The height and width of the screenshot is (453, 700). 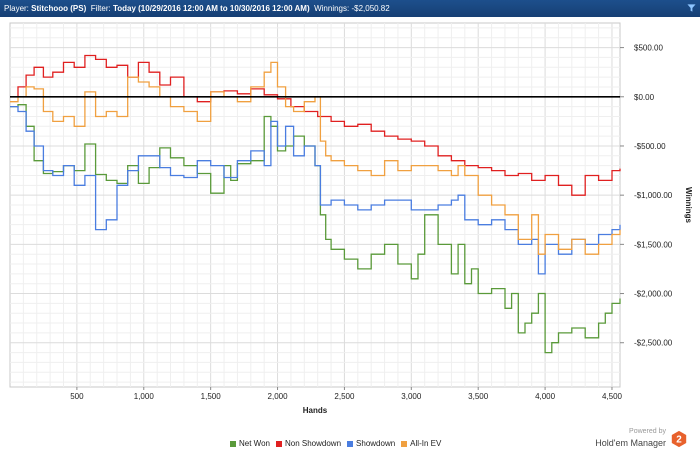 I want to click on player-value: Stitchooo (PS), so click(x=59, y=8).